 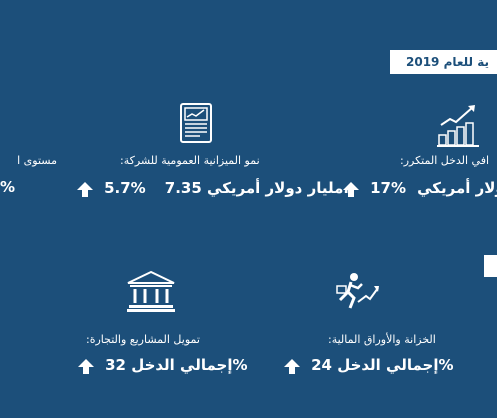 I want to click on card-label: تمويل المشاريع والتجارة:, so click(x=143, y=339).